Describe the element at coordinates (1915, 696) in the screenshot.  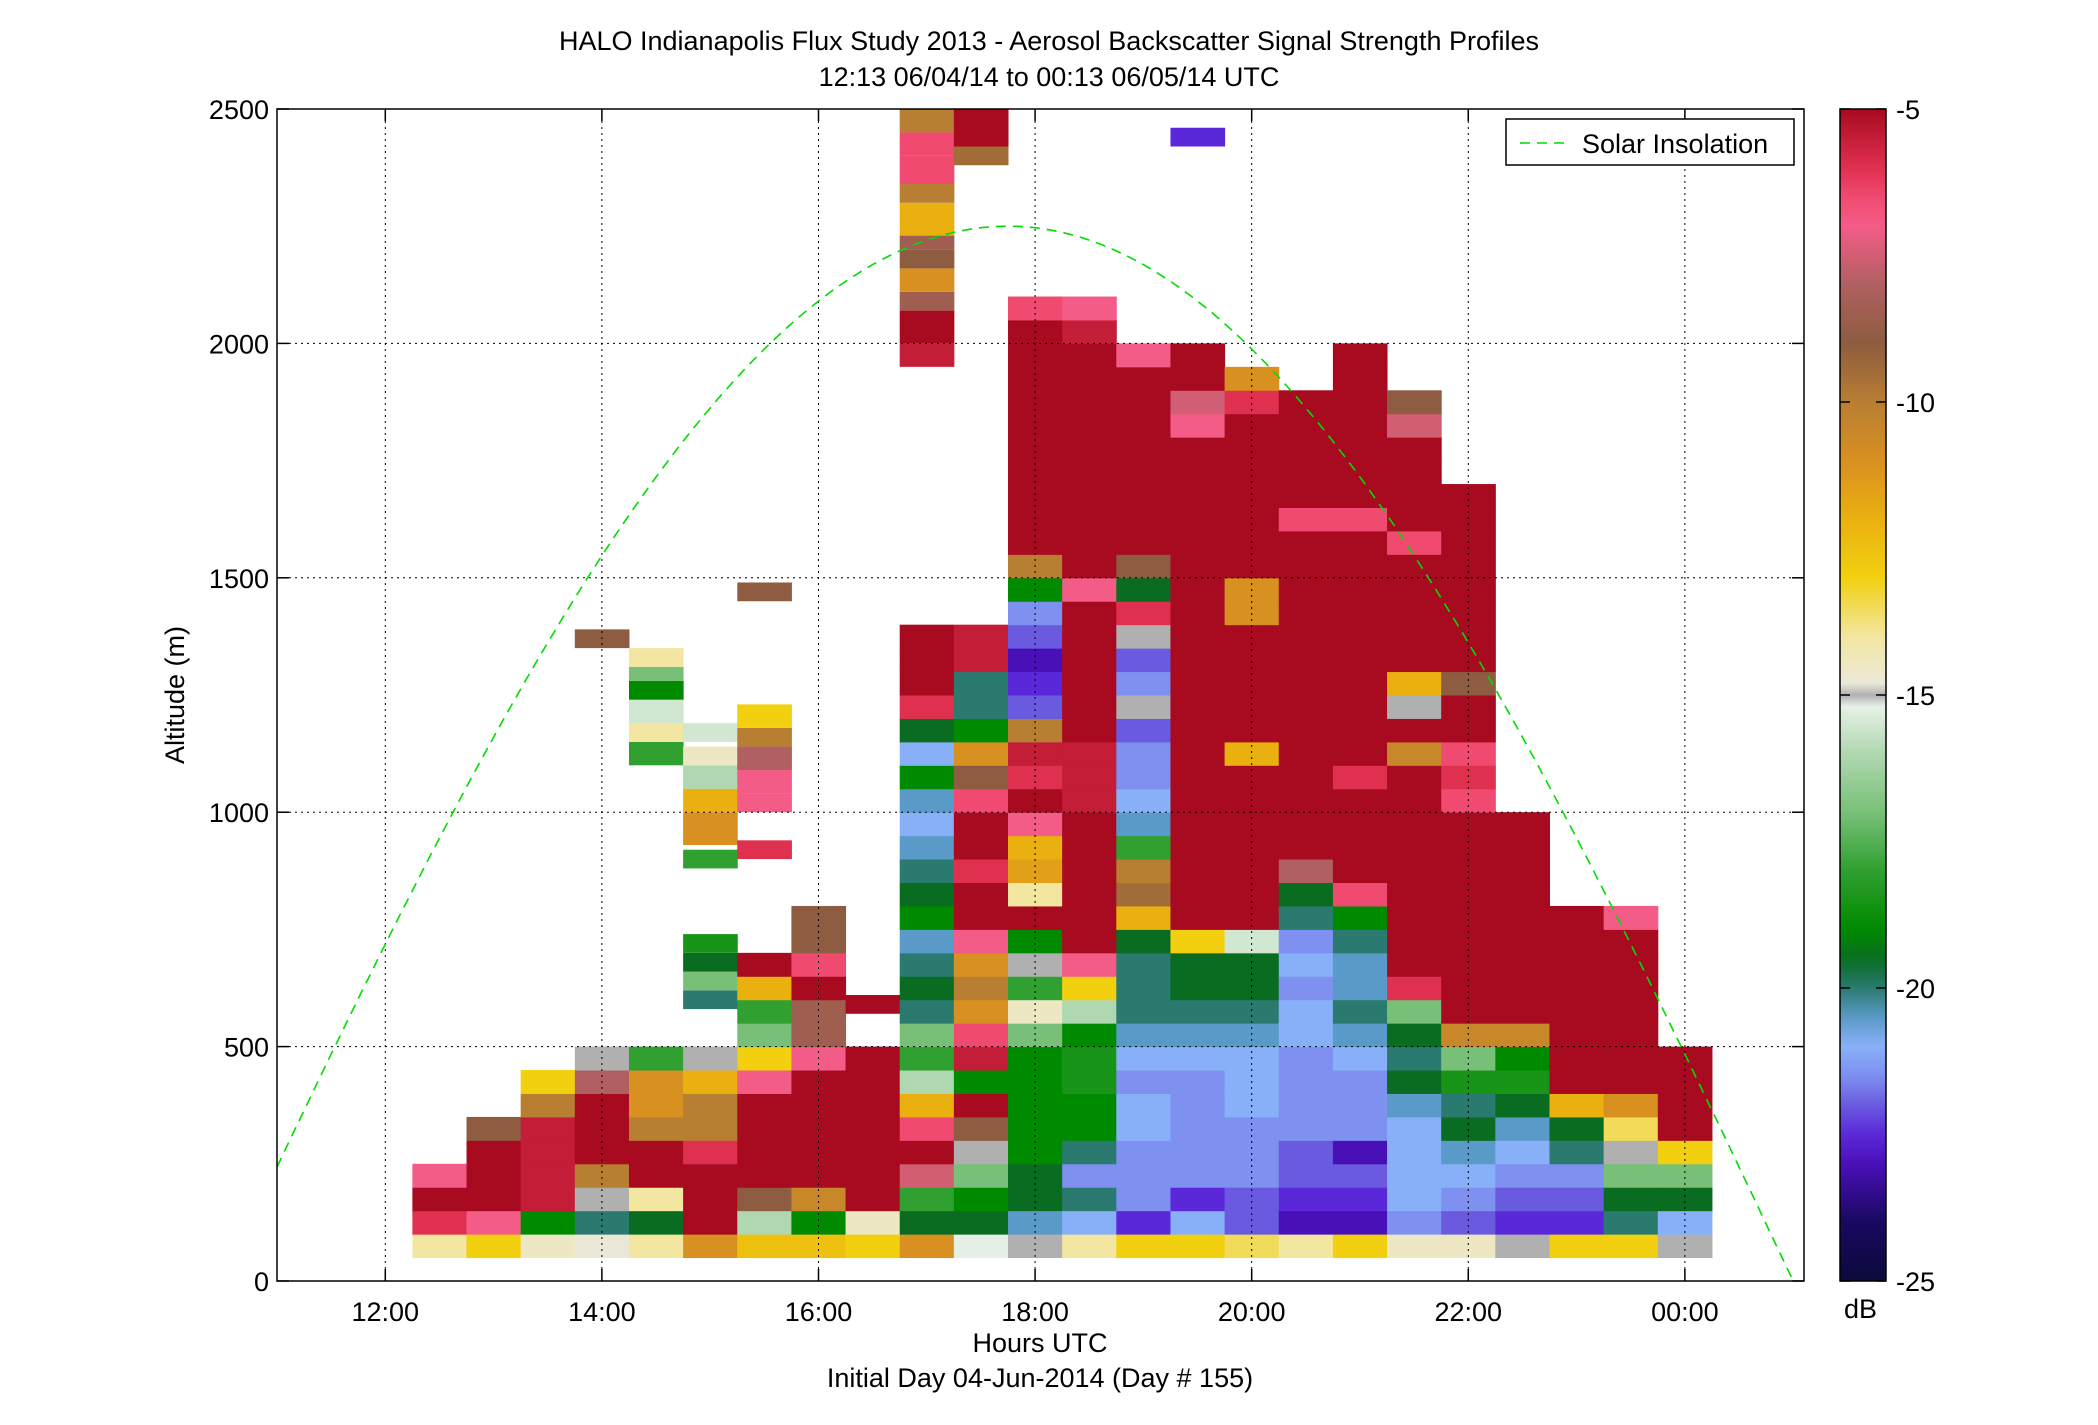
I see `colorbar-tick-label: -15` at that location.